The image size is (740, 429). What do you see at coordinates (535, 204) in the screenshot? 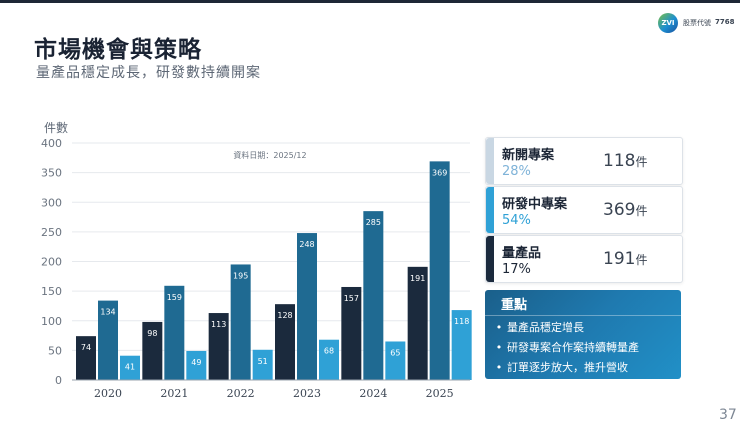
I see `card-label: 研發中專案` at bounding box center [535, 204].